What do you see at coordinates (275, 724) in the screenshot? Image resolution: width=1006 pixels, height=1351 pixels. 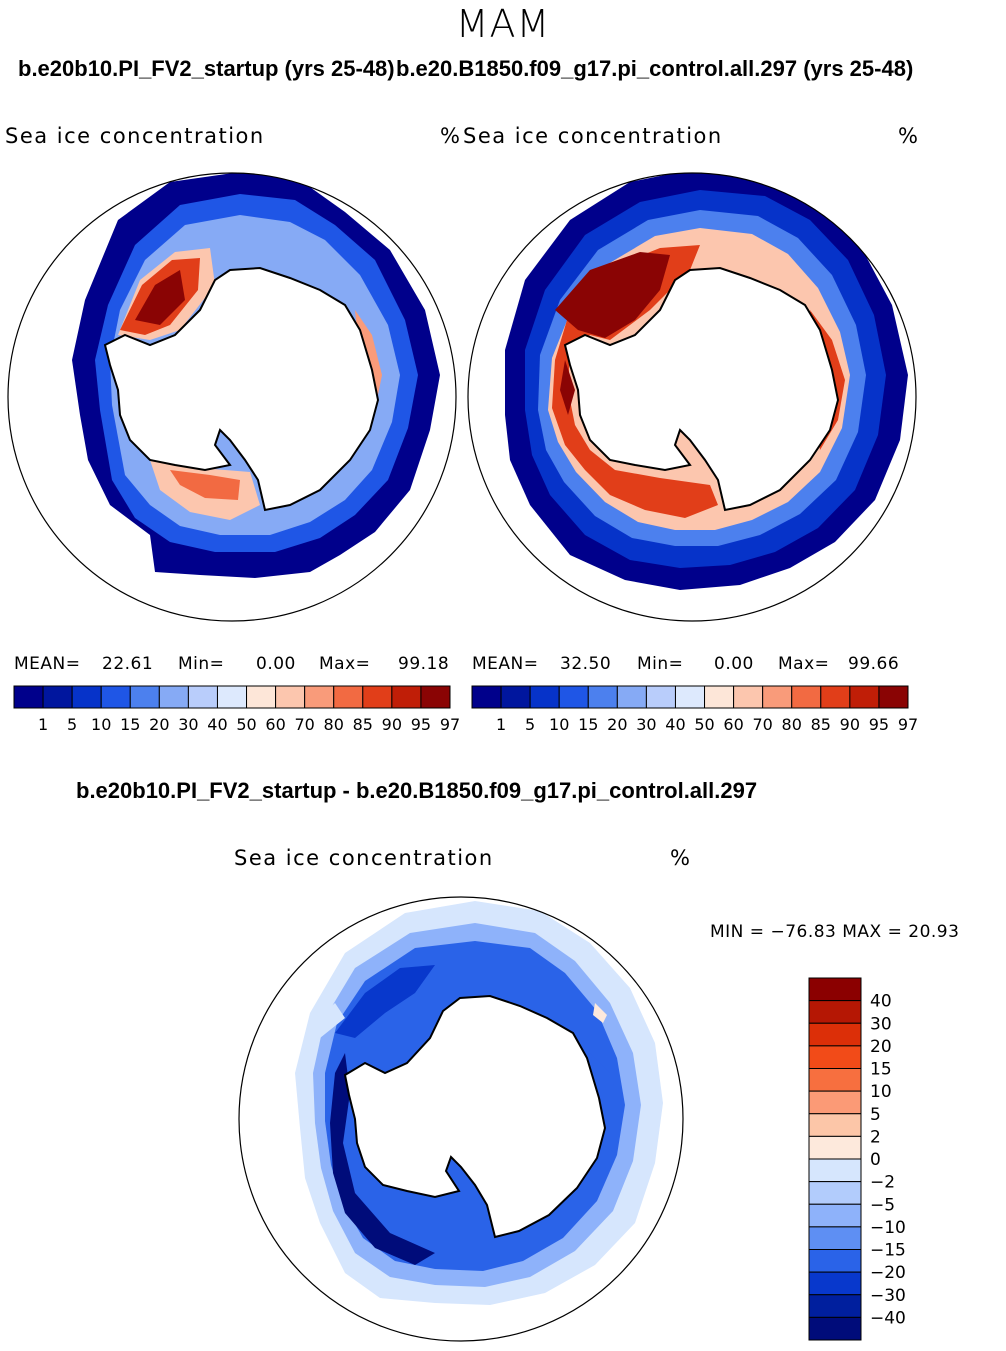 I see `panel1-colorbar-tick: 60` at bounding box center [275, 724].